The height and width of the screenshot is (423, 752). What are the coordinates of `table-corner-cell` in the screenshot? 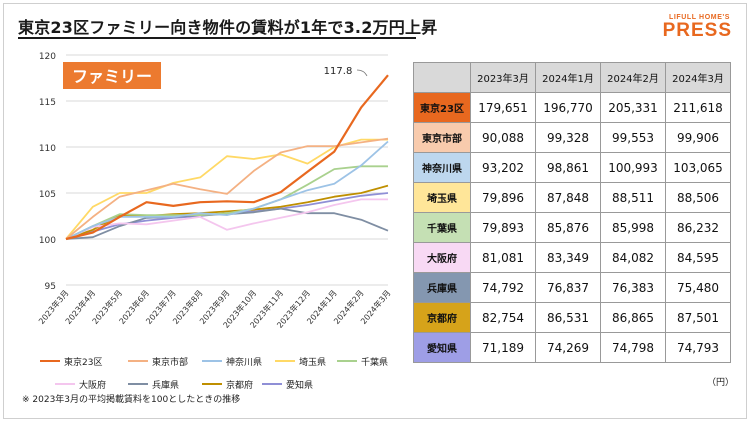 It's located at (442, 77).